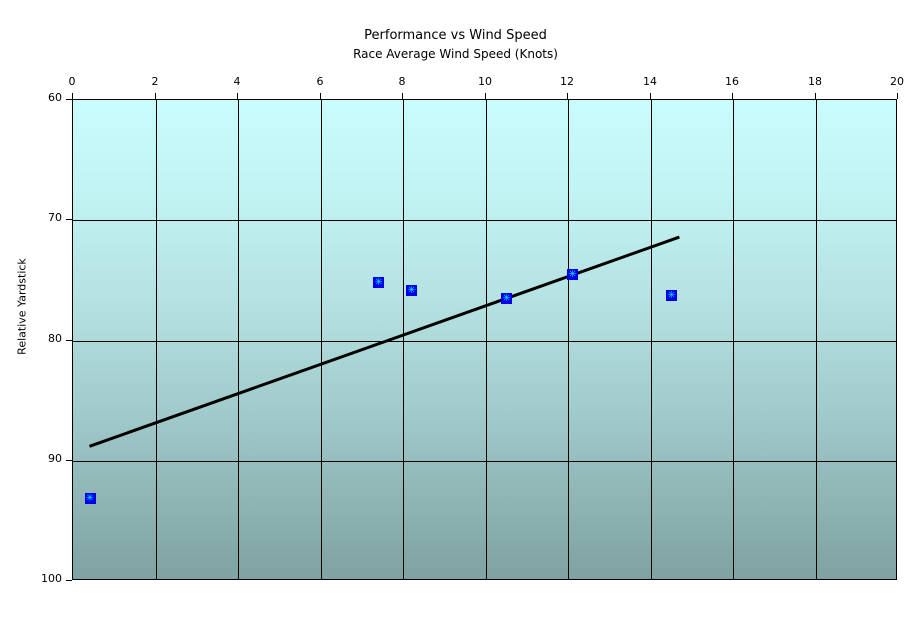 This screenshot has height=623, width=911. Describe the element at coordinates (55, 338) in the screenshot. I see `y-axis-tick-label: 80` at that location.